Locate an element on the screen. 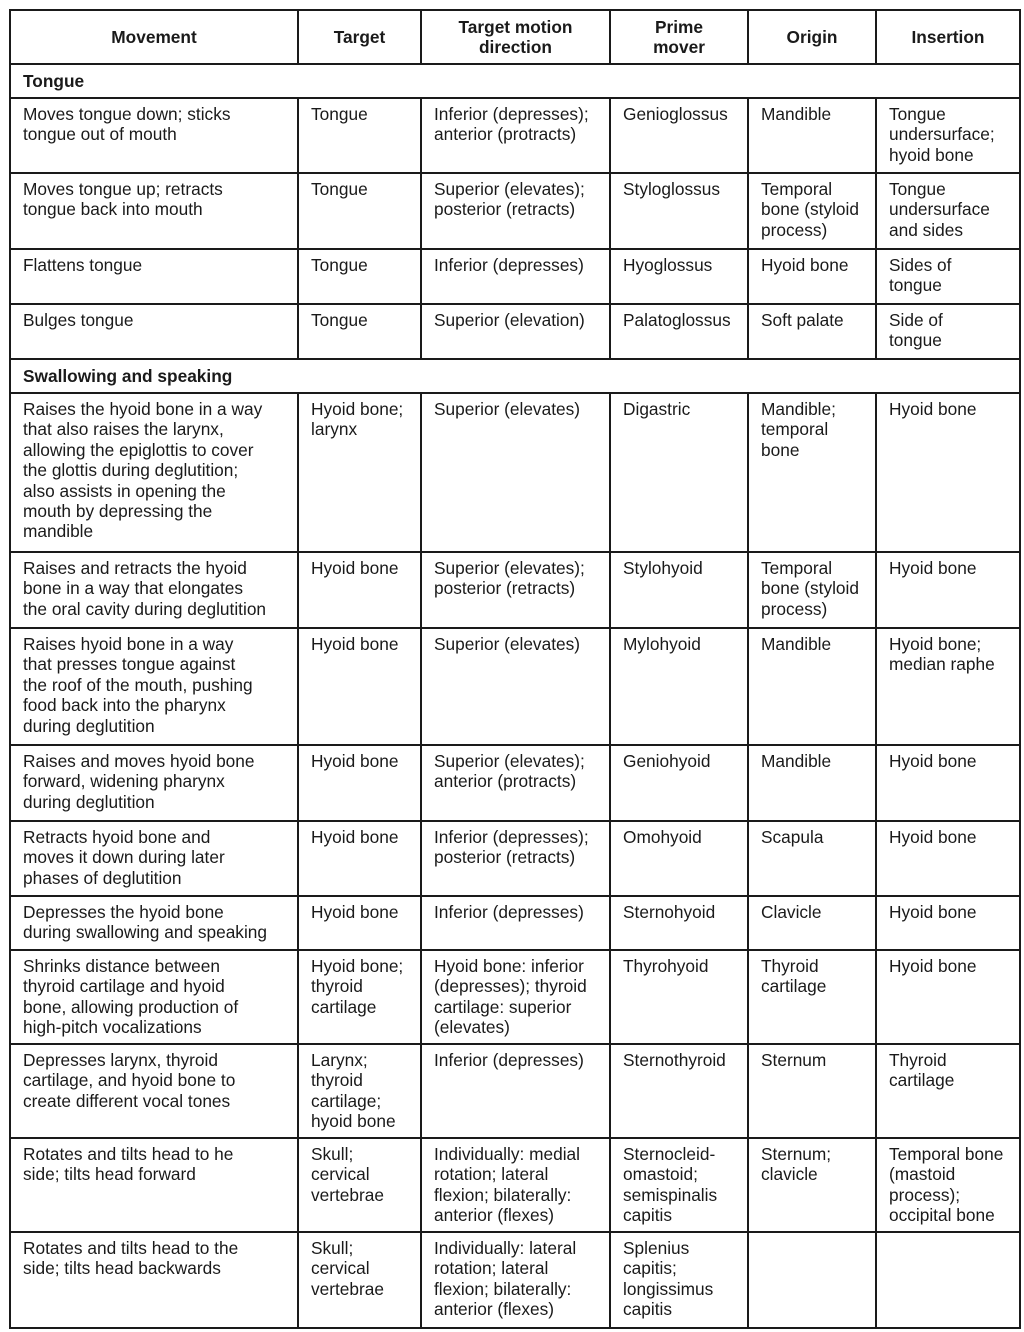 Image resolution: width=1024 pixels, height=1332 pixels. cell-origin: Sternum is located at coordinates (812, 1091).